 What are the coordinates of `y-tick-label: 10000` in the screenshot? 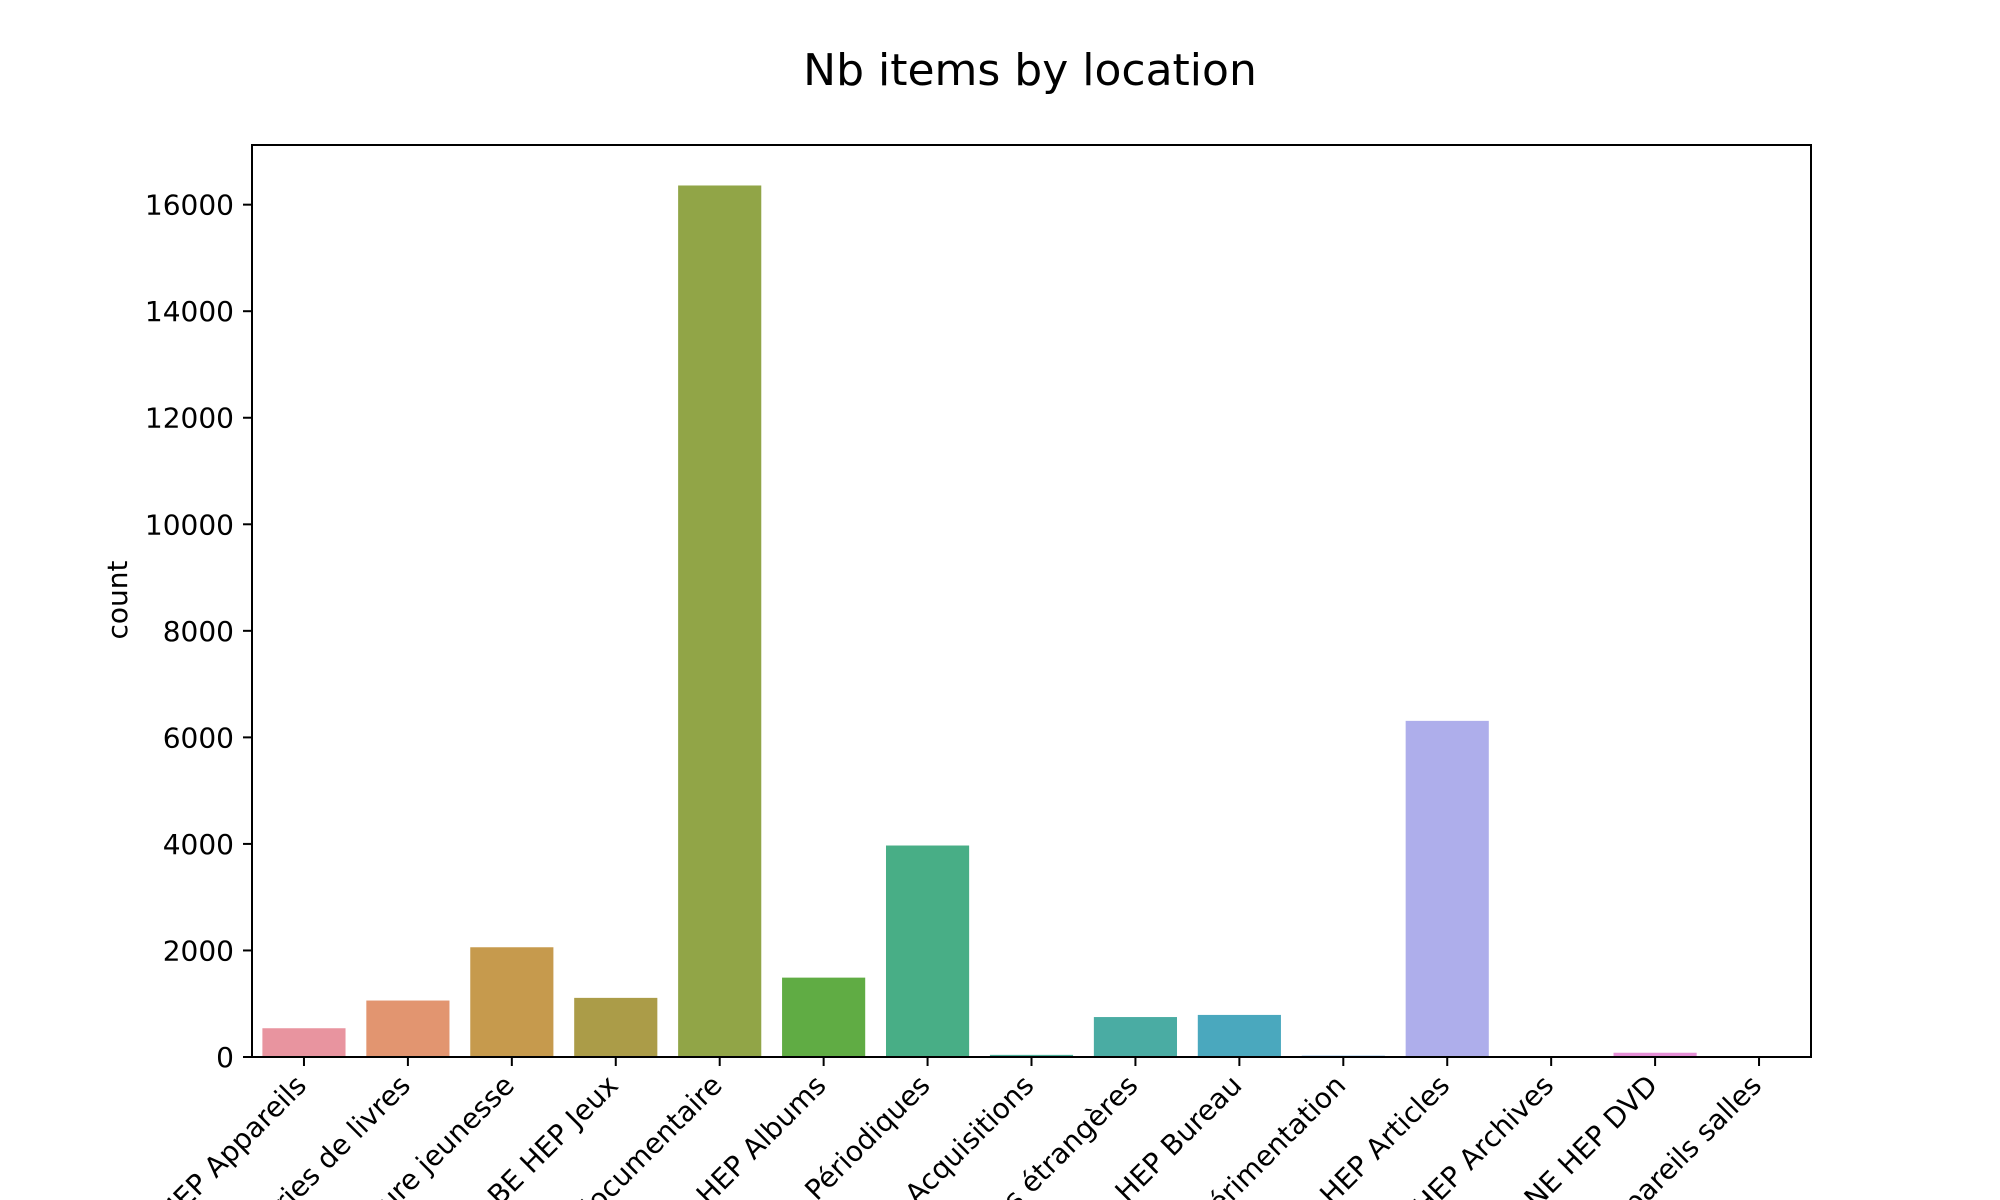 It's located at (189, 524).